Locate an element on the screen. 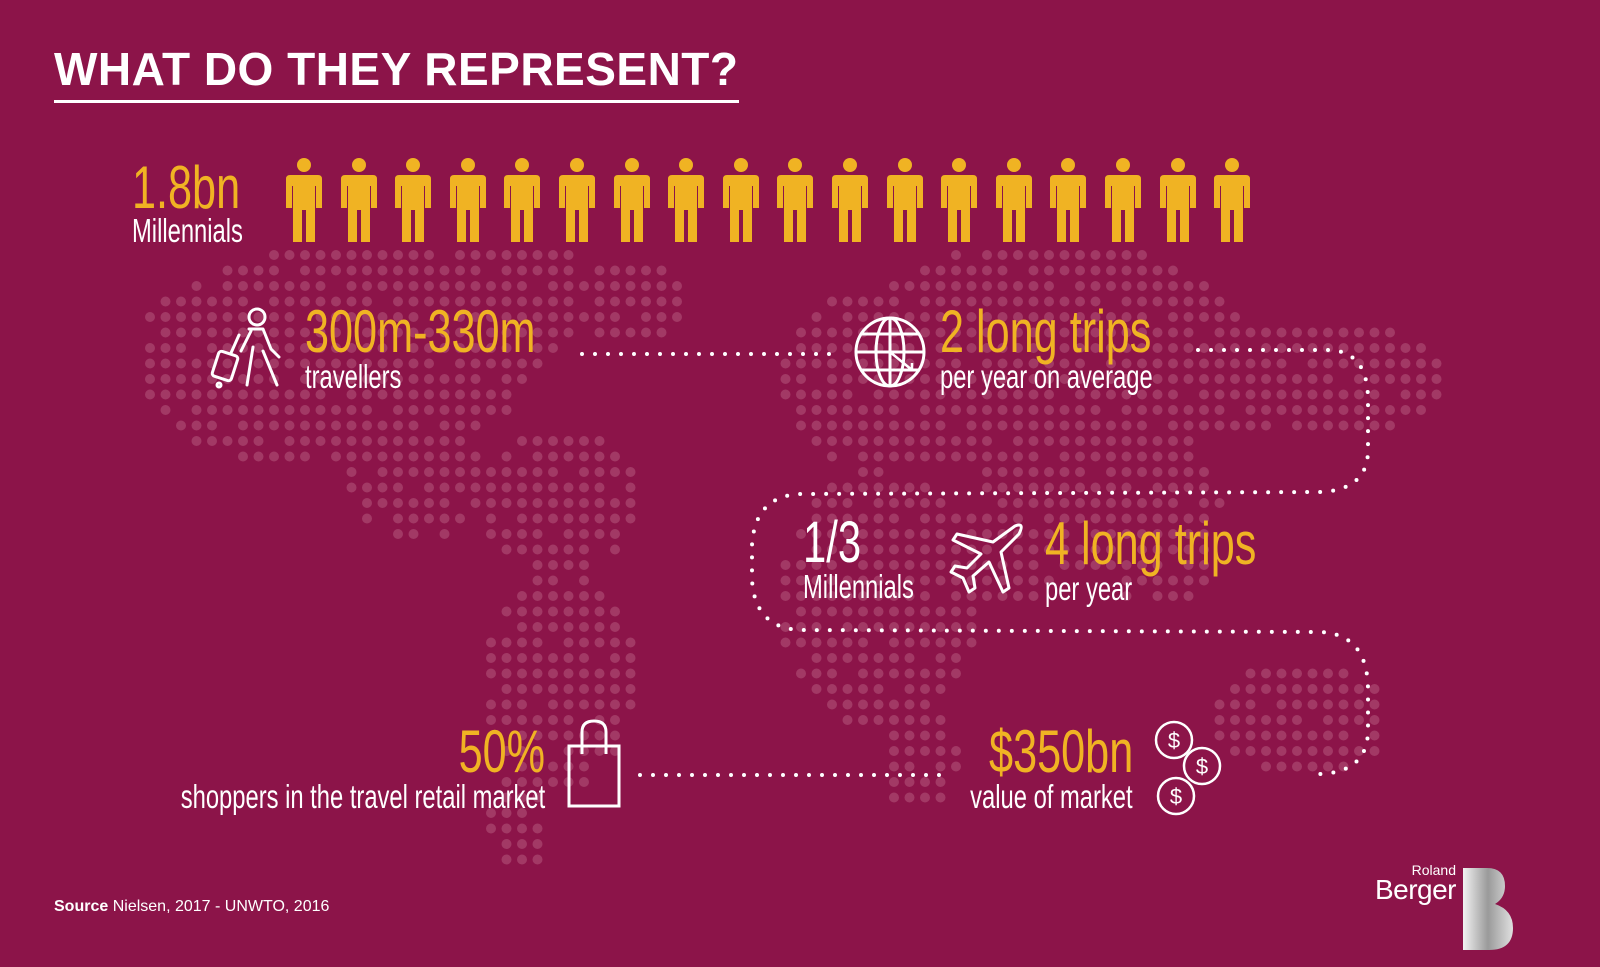 This screenshot has width=1600, height=967. person-icon is located at coordinates (850, 200).